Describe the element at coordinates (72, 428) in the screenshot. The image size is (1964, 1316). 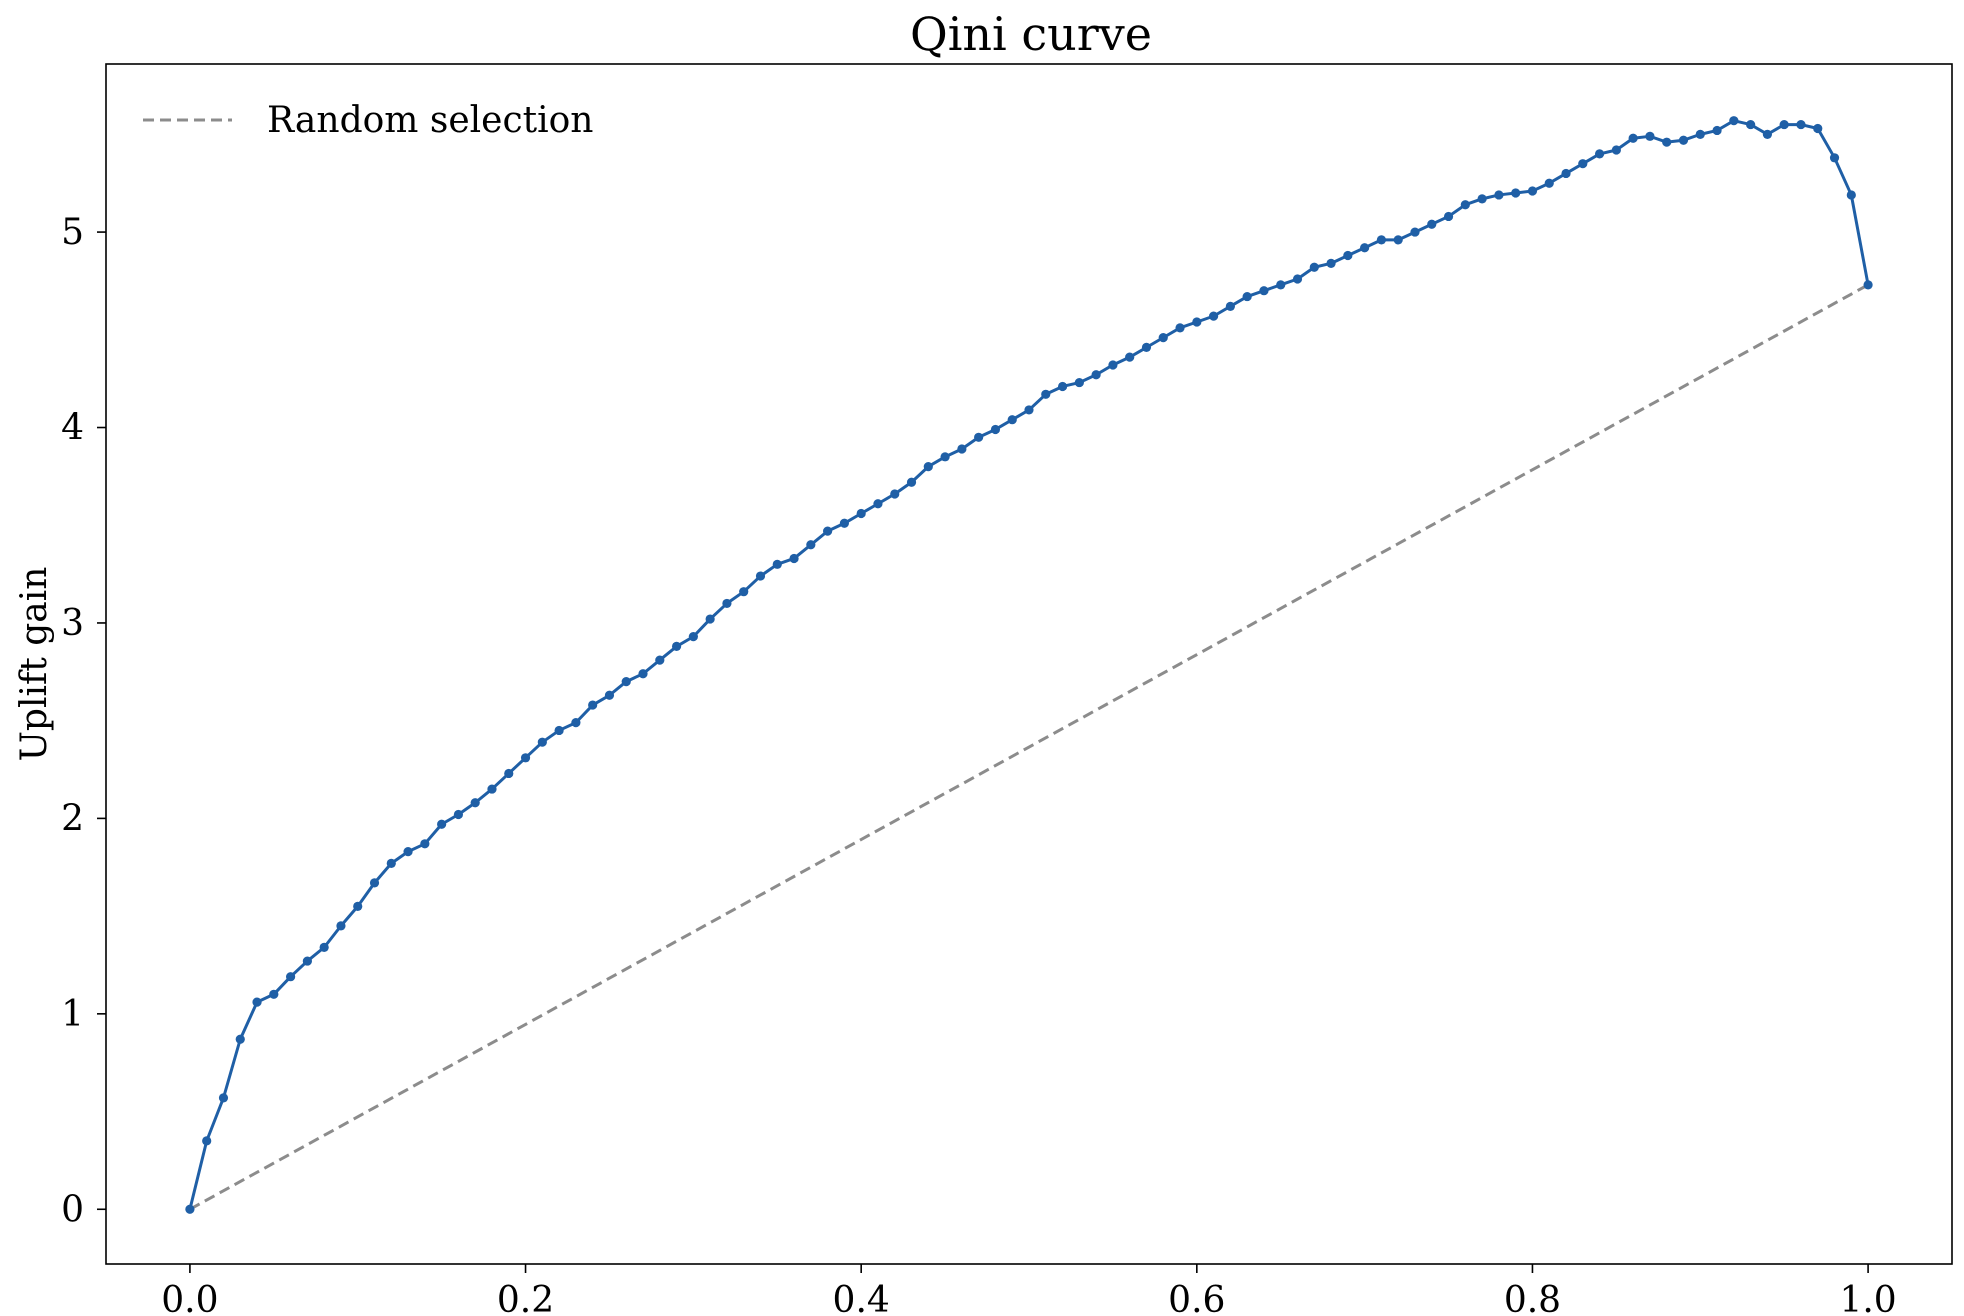
I see `y-tick-label: 4` at that location.